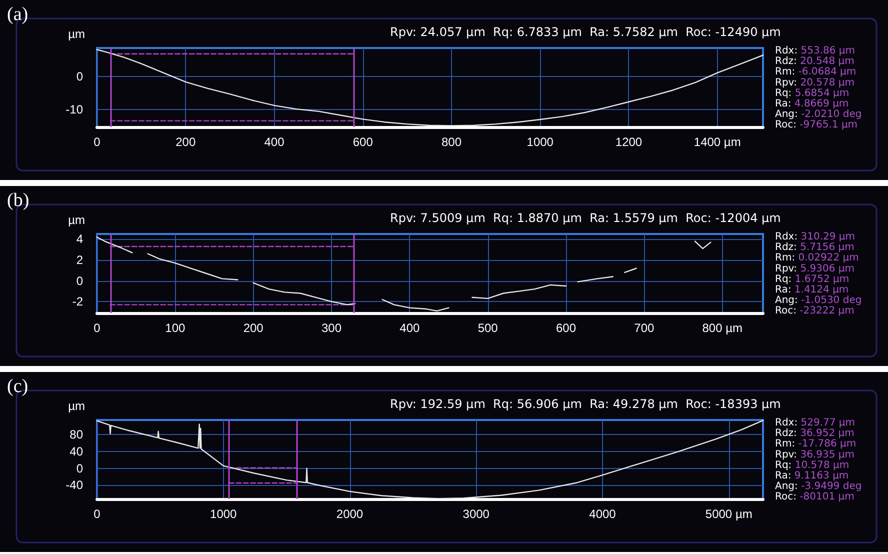  What do you see at coordinates (728, 514) in the screenshot?
I see `x-tick-label: 5000 µm` at bounding box center [728, 514].